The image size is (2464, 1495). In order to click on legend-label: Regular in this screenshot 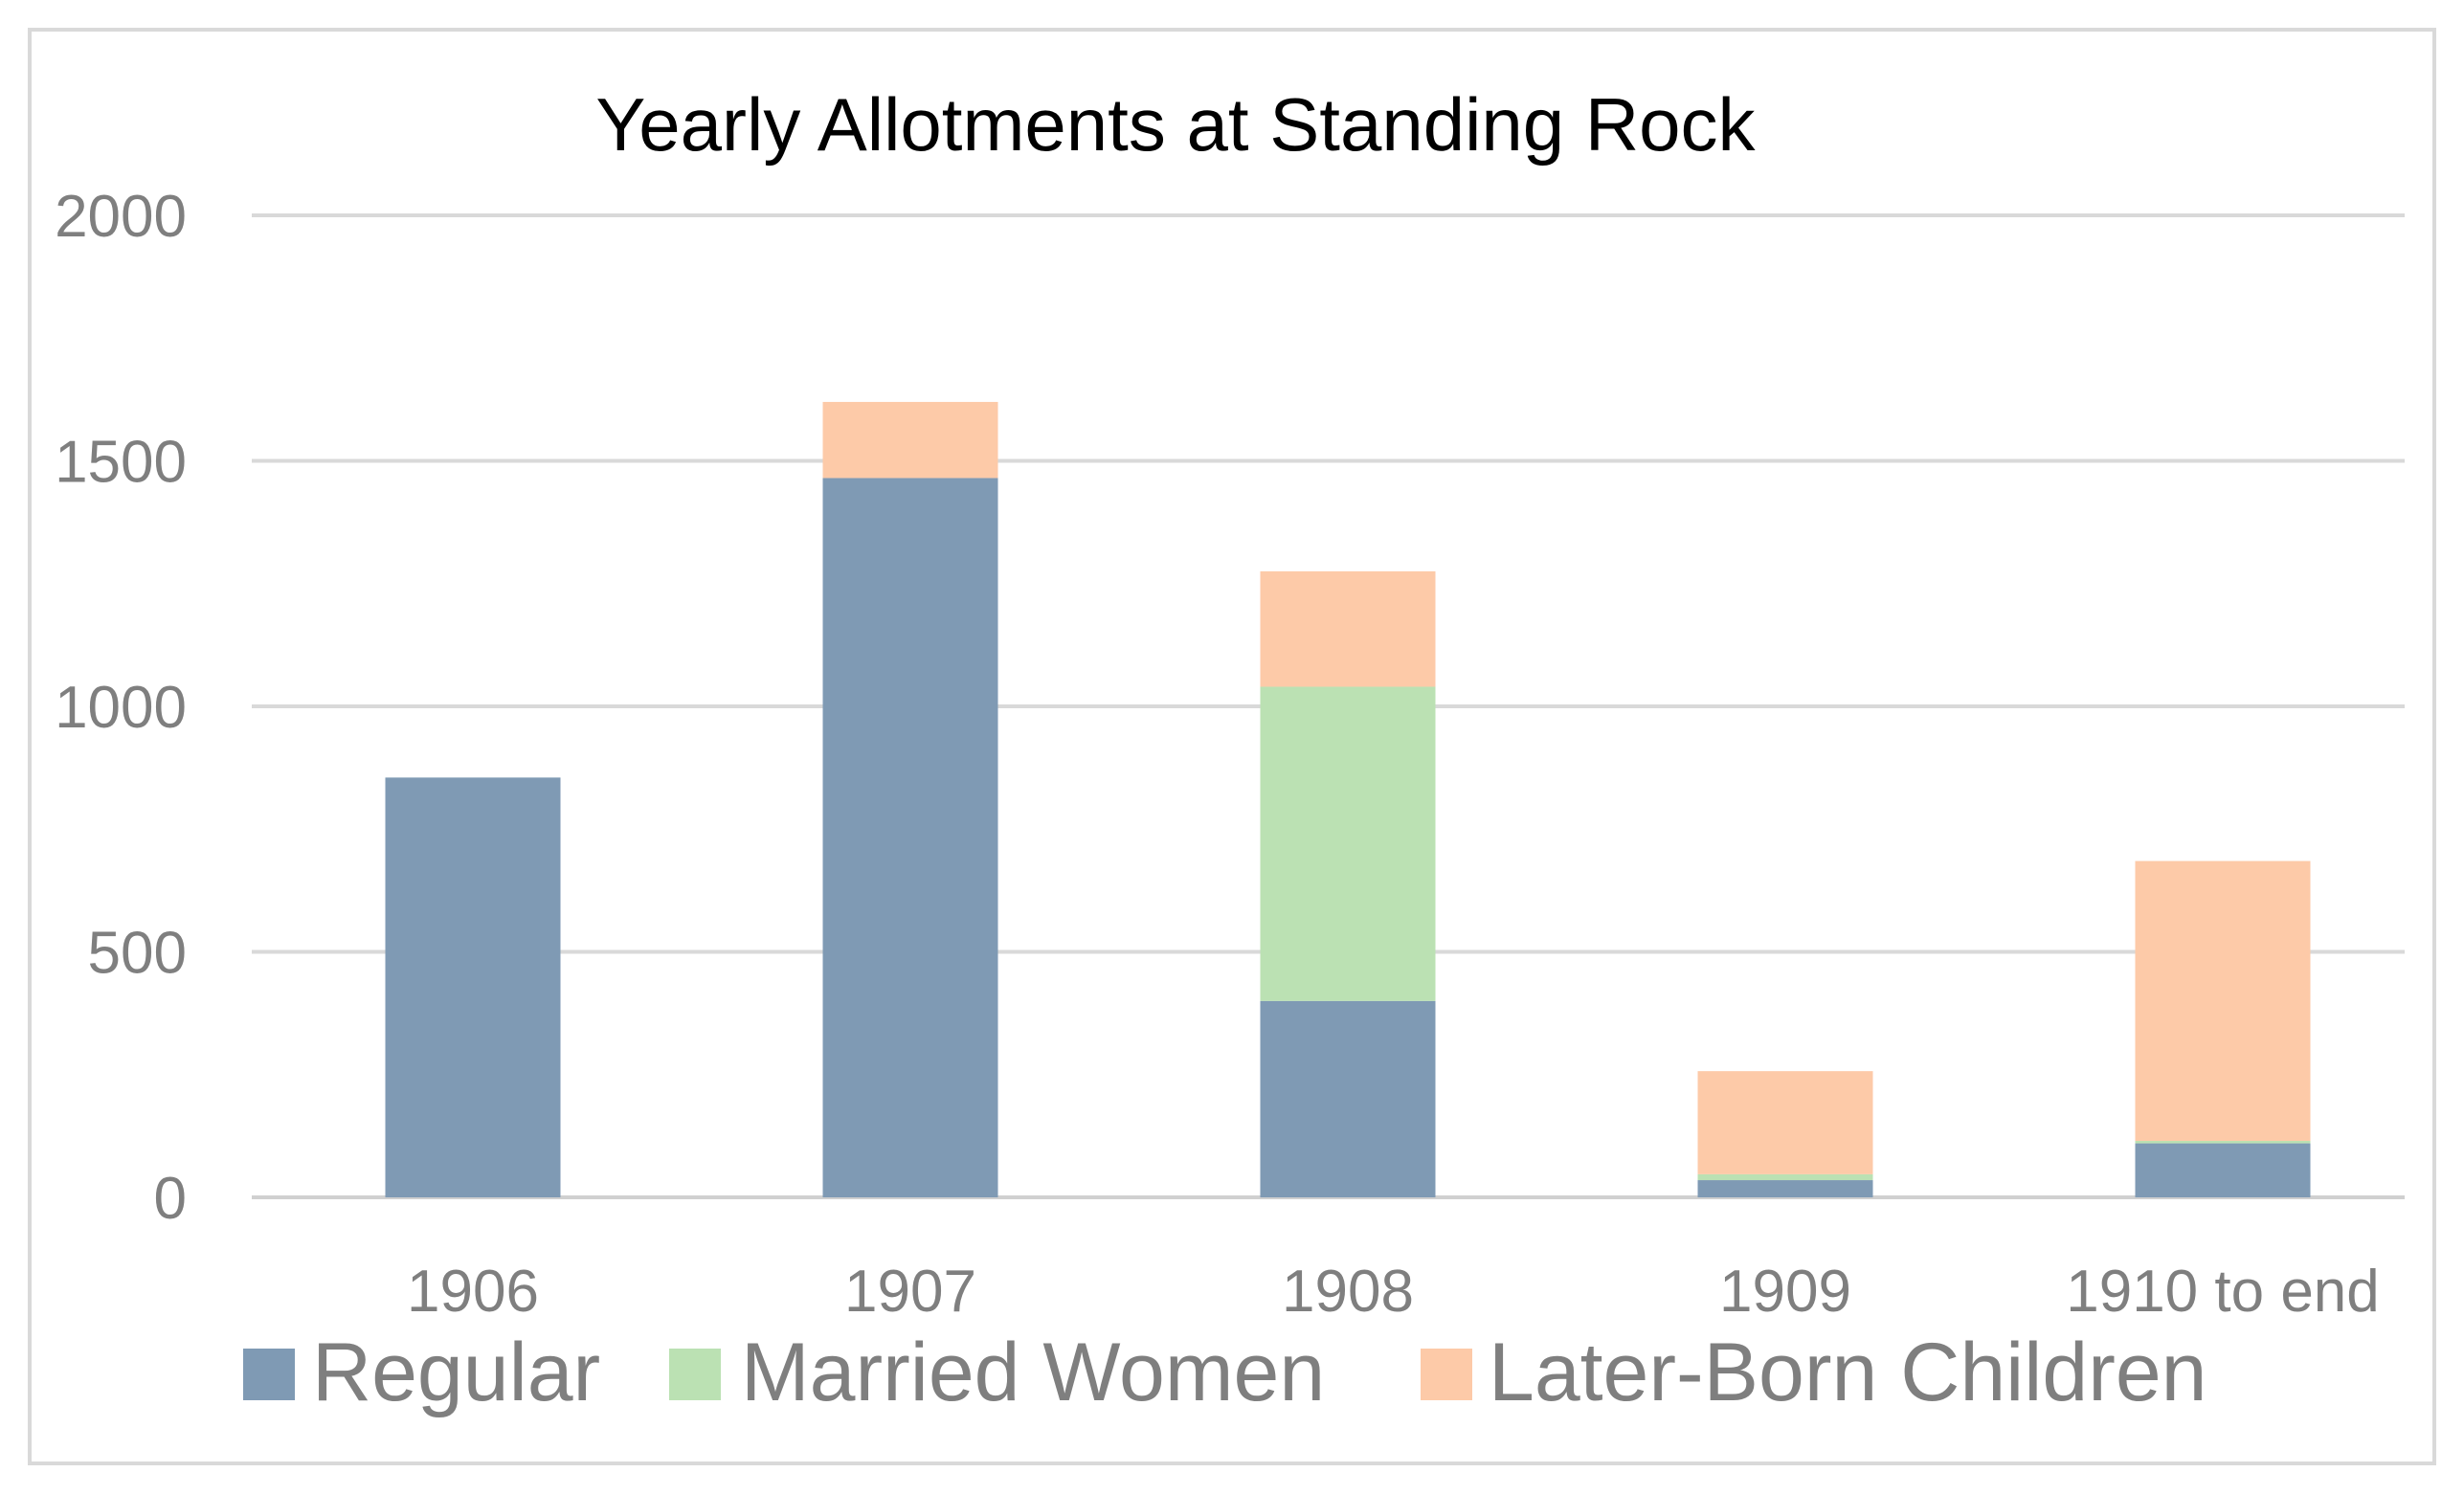, I will do `click(456, 1372)`.